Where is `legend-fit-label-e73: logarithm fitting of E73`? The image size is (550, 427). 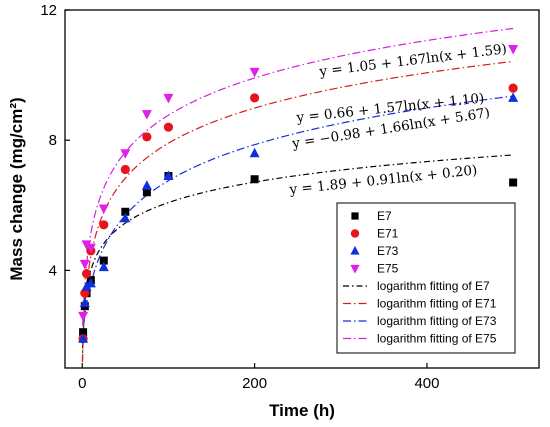
legend-fit-label-e73: logarithm fitting of E73 is located at coordinates (437, 321).